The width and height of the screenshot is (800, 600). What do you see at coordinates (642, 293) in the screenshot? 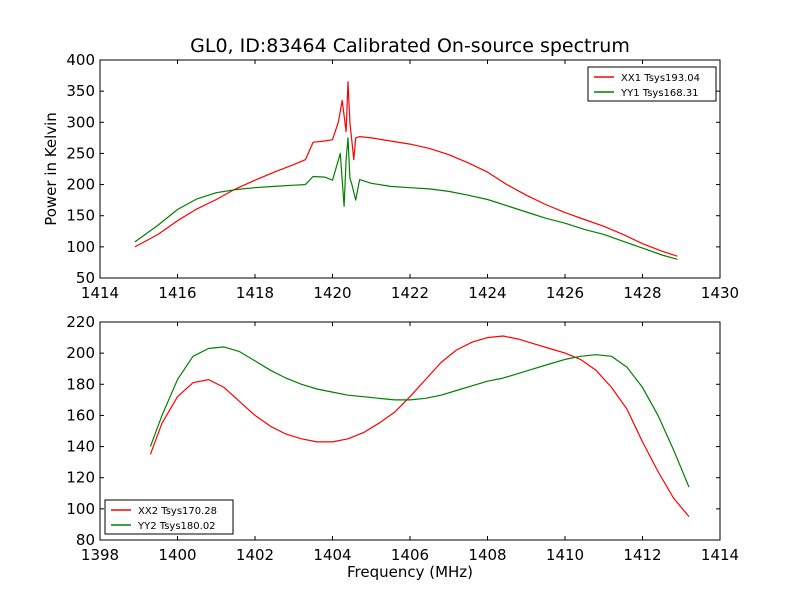
I see `x-tick-label: 1428` at bounding box center [642, 293].